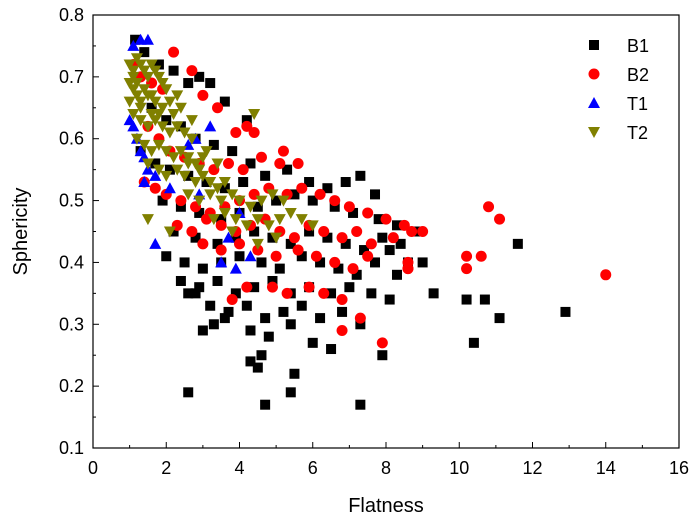  What do you see at coordinates (637, 133) in the screenshot?
I see `legend-label: T2` at bounding box center [637, 133].